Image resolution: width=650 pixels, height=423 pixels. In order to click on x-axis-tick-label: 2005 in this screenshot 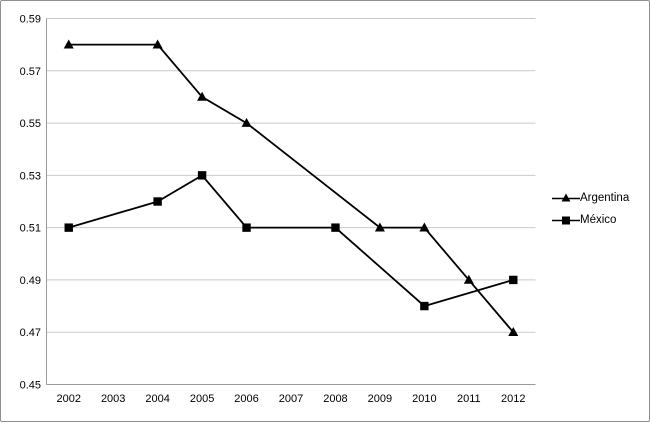, I will do `click(202, 399)`.